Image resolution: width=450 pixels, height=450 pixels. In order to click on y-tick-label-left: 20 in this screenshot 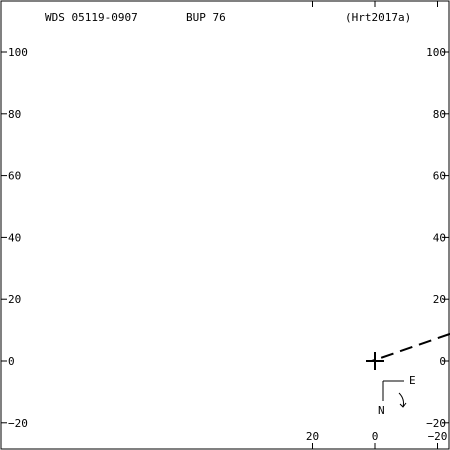, I will do `click(14, 299)`.